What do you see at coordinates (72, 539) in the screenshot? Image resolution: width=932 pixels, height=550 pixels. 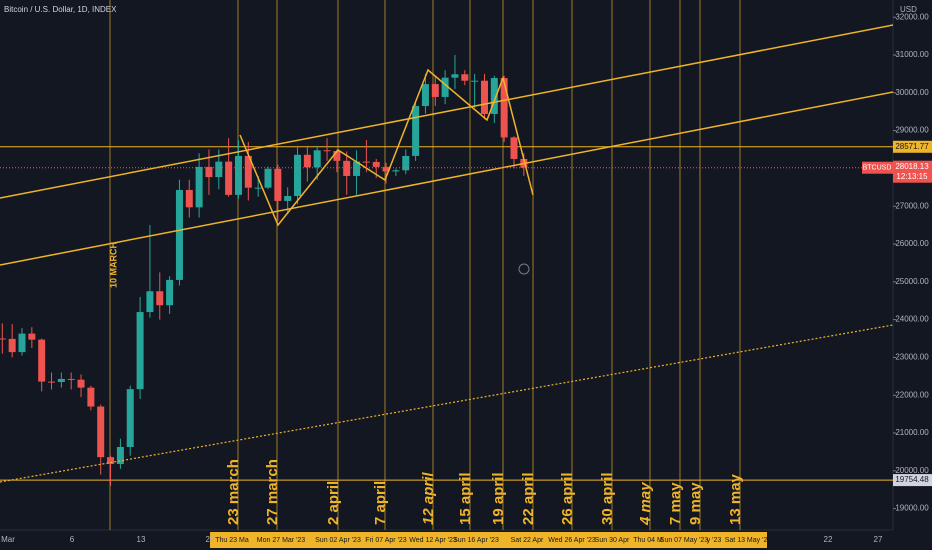 I see `x-tick-label: 6` at bounding box center [72, 539].